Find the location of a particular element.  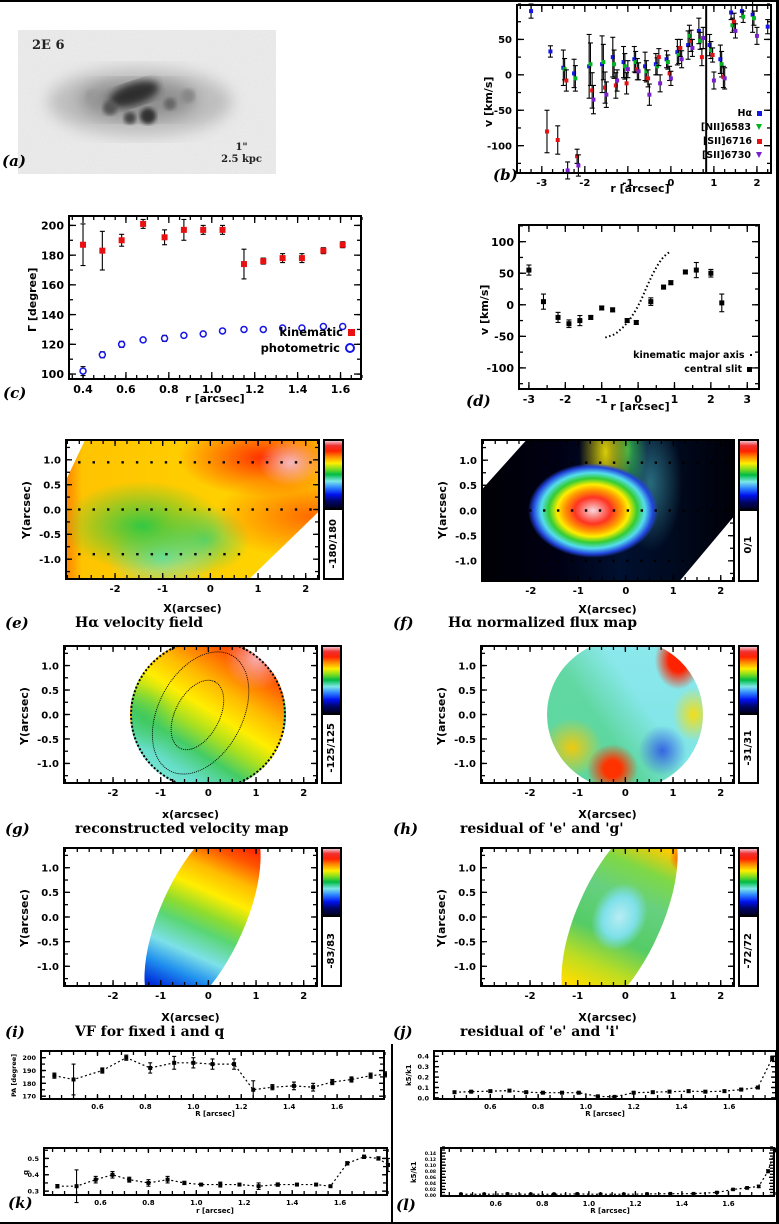

panel-c-legend: kinematic photometric is located at coordinates (290, 340).